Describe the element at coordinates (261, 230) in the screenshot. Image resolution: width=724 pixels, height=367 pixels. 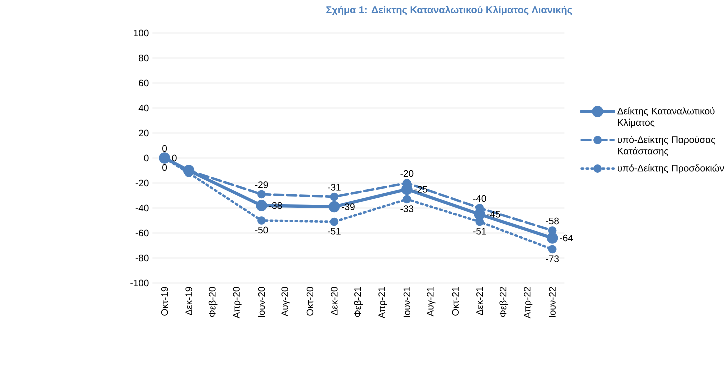
I see `data-label: -50` at that location.